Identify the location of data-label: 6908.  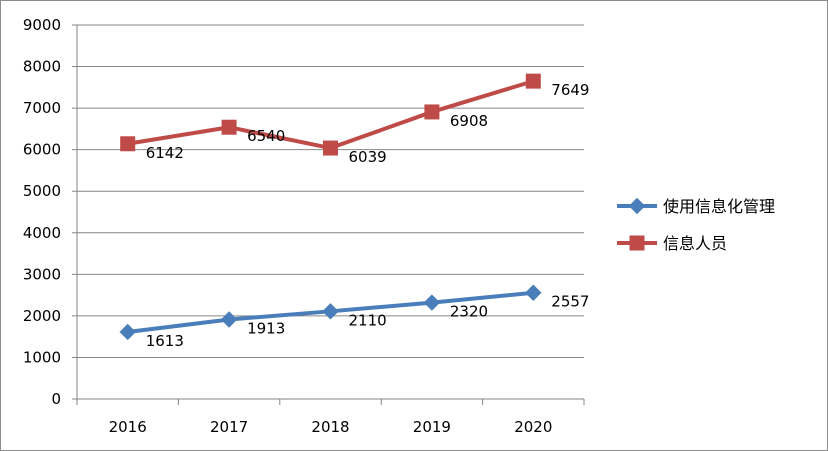
(469, 121).